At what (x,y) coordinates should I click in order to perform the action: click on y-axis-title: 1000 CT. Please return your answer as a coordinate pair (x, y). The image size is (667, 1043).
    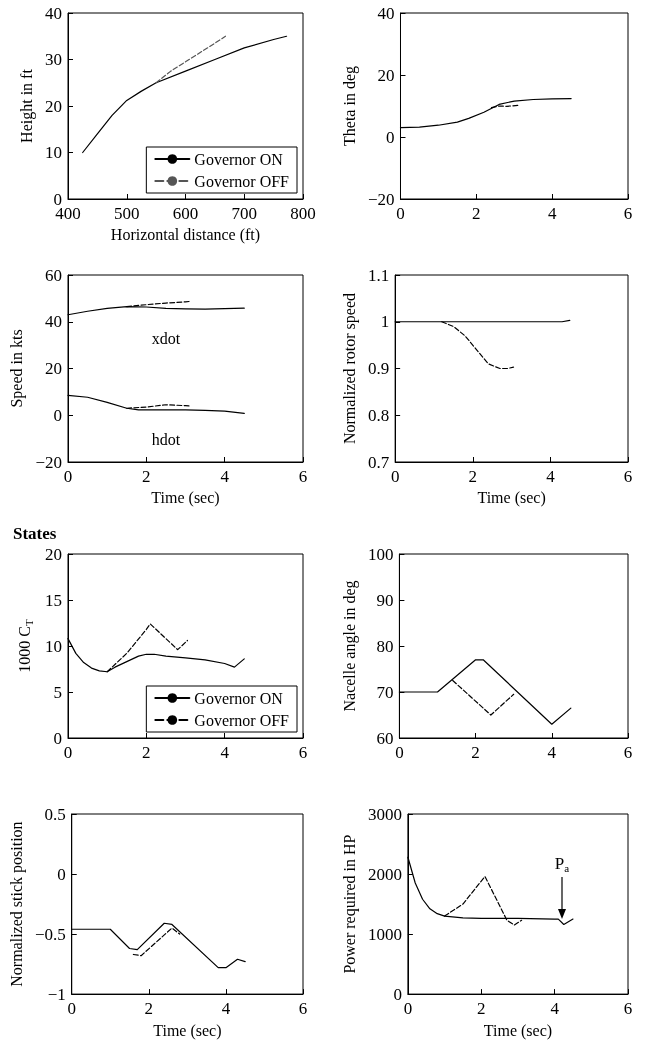
    Looking at the image, I should click on (25, 646).